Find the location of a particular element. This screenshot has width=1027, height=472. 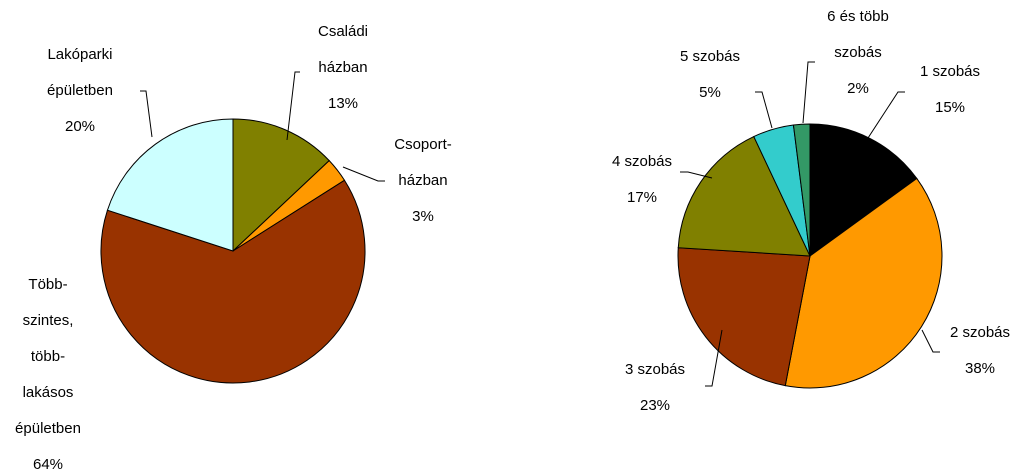

slice-label: Lakóparki is located at coordinates (79, 54).